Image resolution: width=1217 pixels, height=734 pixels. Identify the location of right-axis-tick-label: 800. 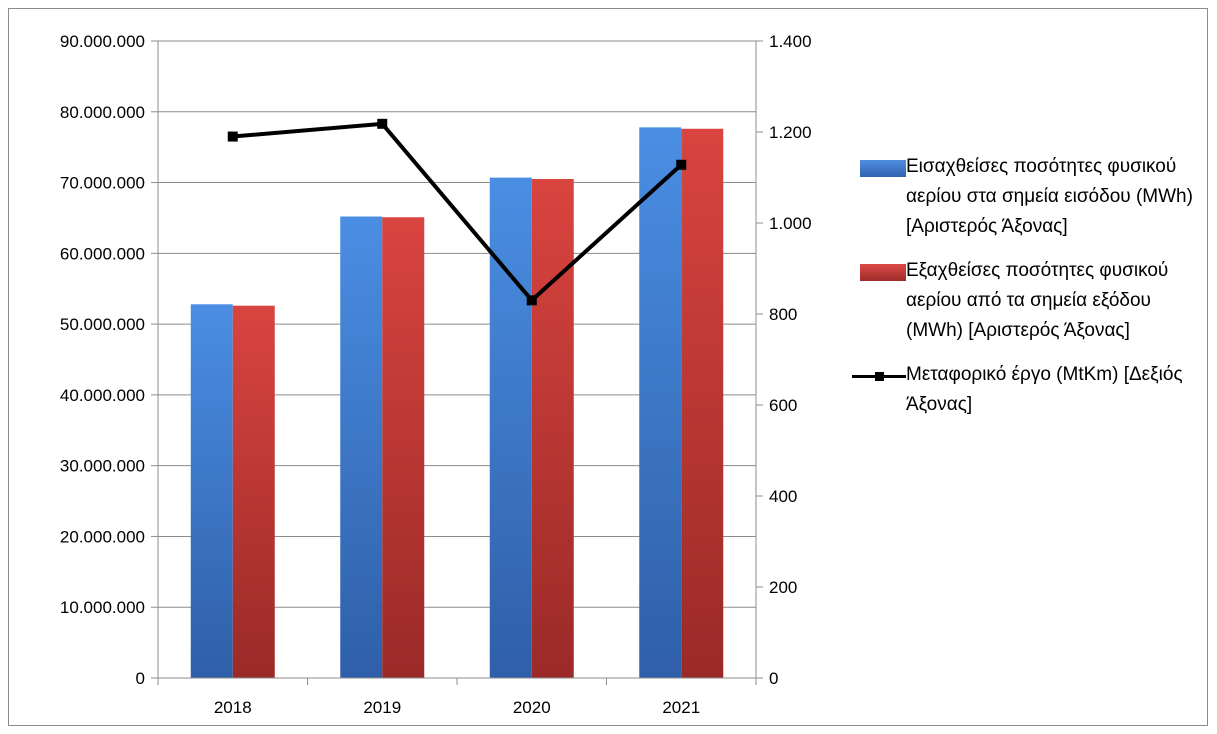
(783, 314).